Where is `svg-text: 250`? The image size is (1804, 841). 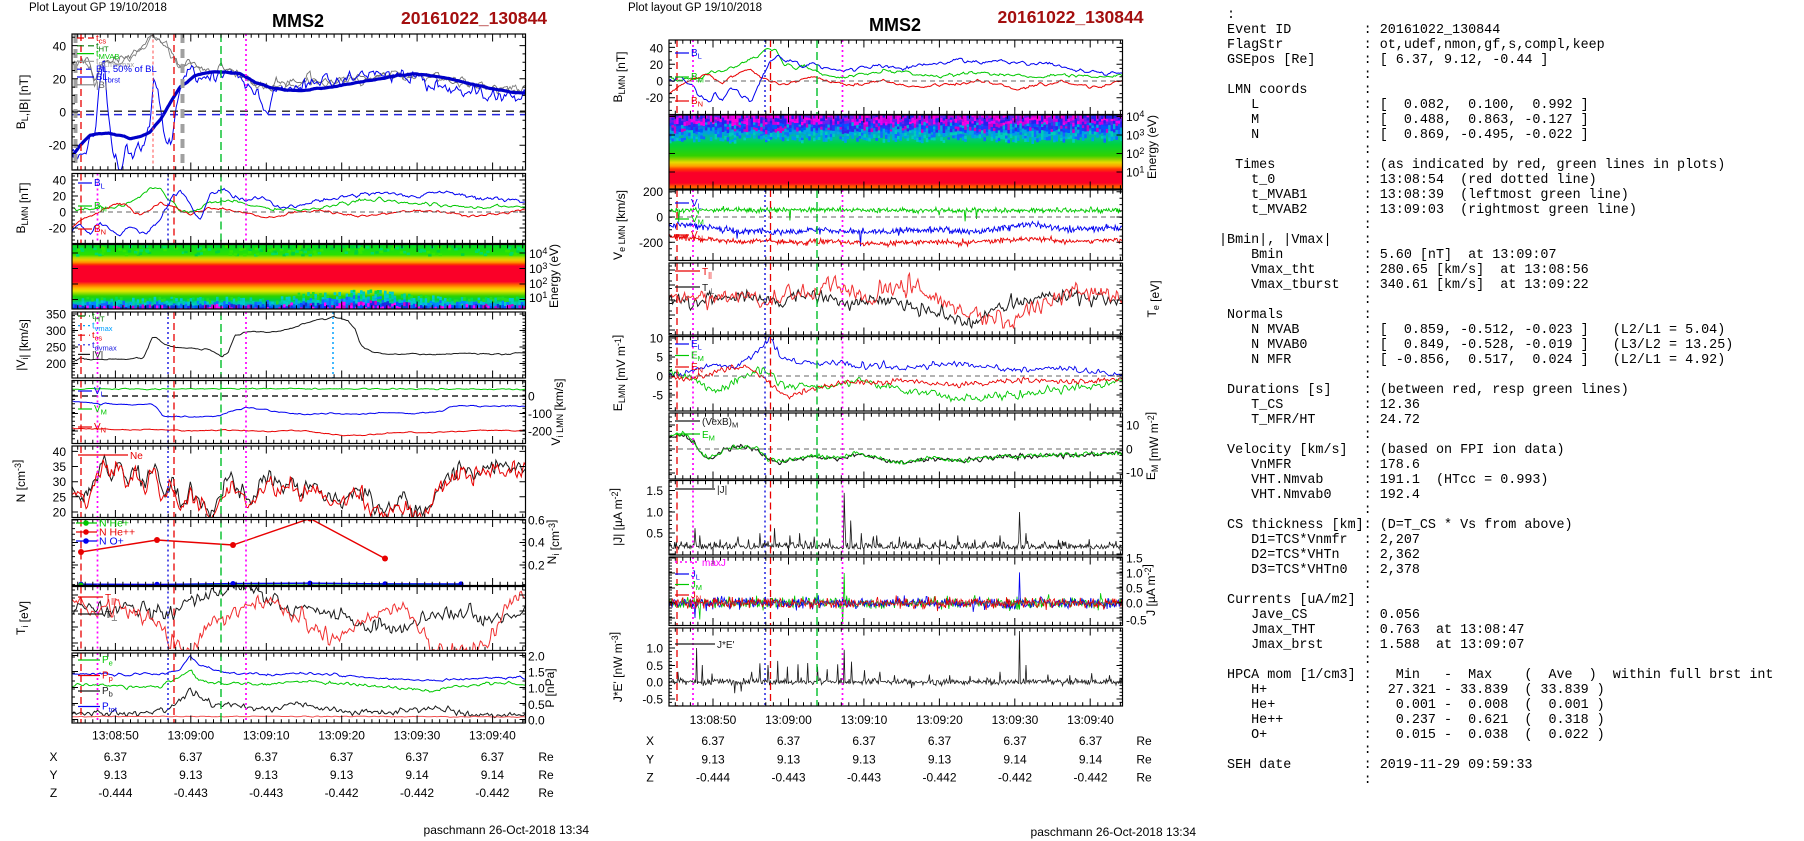 svg-text: 250 is located at coordinates (56, 348).